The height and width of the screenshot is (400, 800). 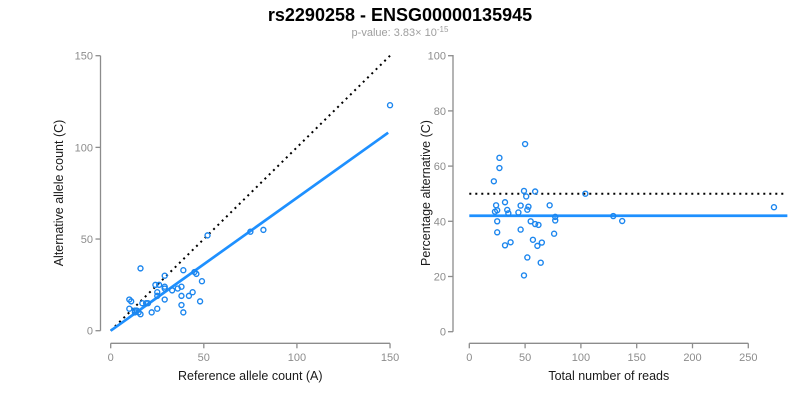 I want to click on y-tick-label: 40, so click(x=440, y=222).